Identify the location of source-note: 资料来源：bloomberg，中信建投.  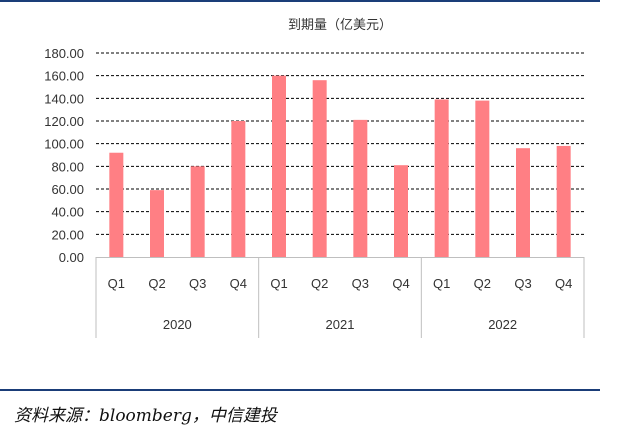
(145, 416).